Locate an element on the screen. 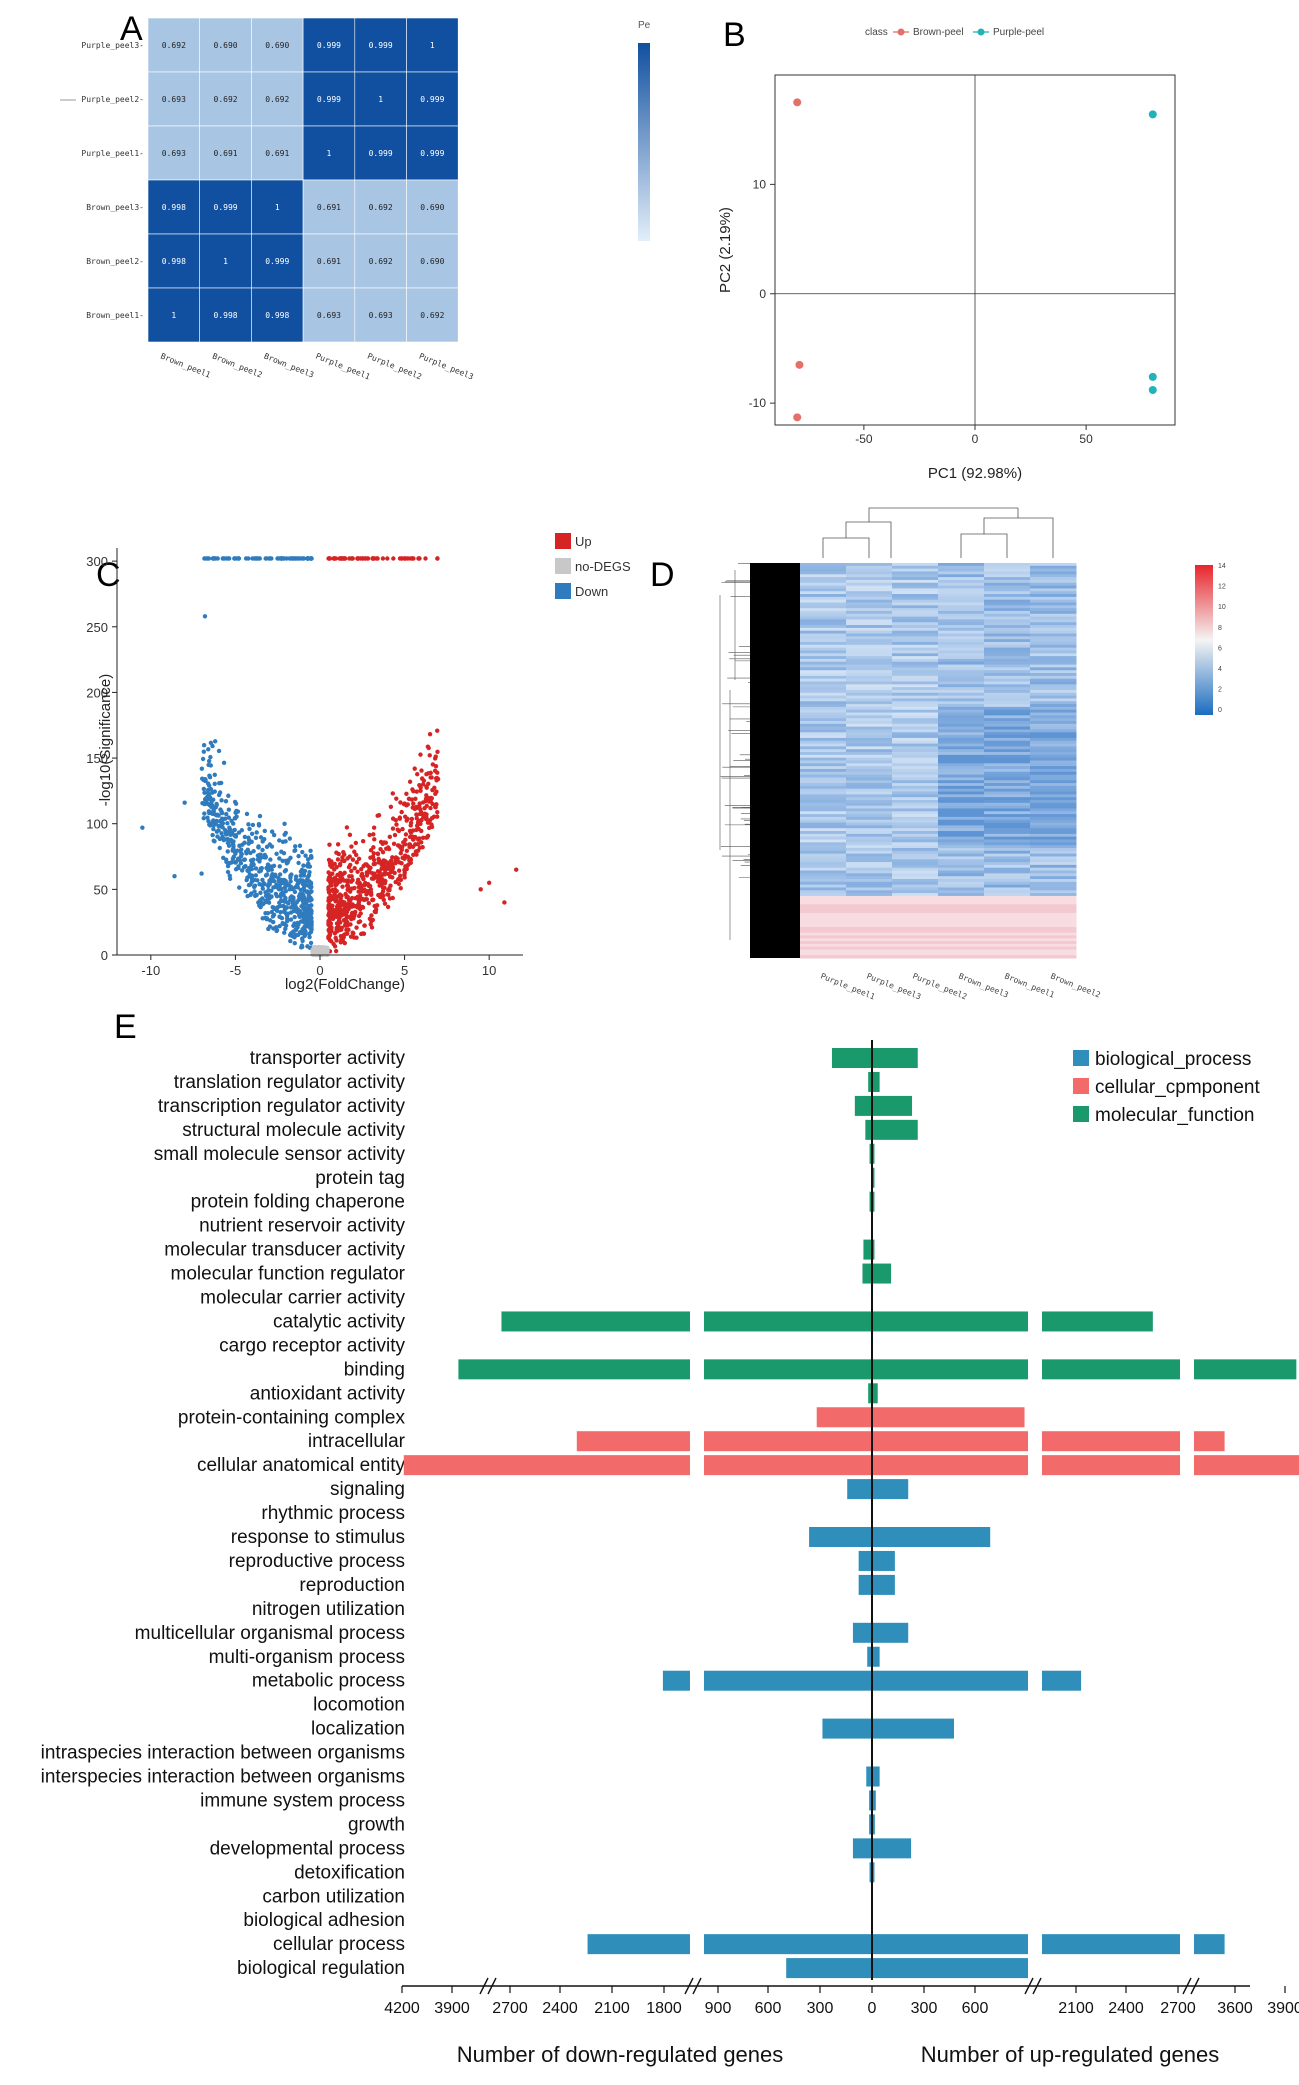 This screenshot has width=1299, height=2085. cell-value: 0.999 is located at coordinates (329, 99).